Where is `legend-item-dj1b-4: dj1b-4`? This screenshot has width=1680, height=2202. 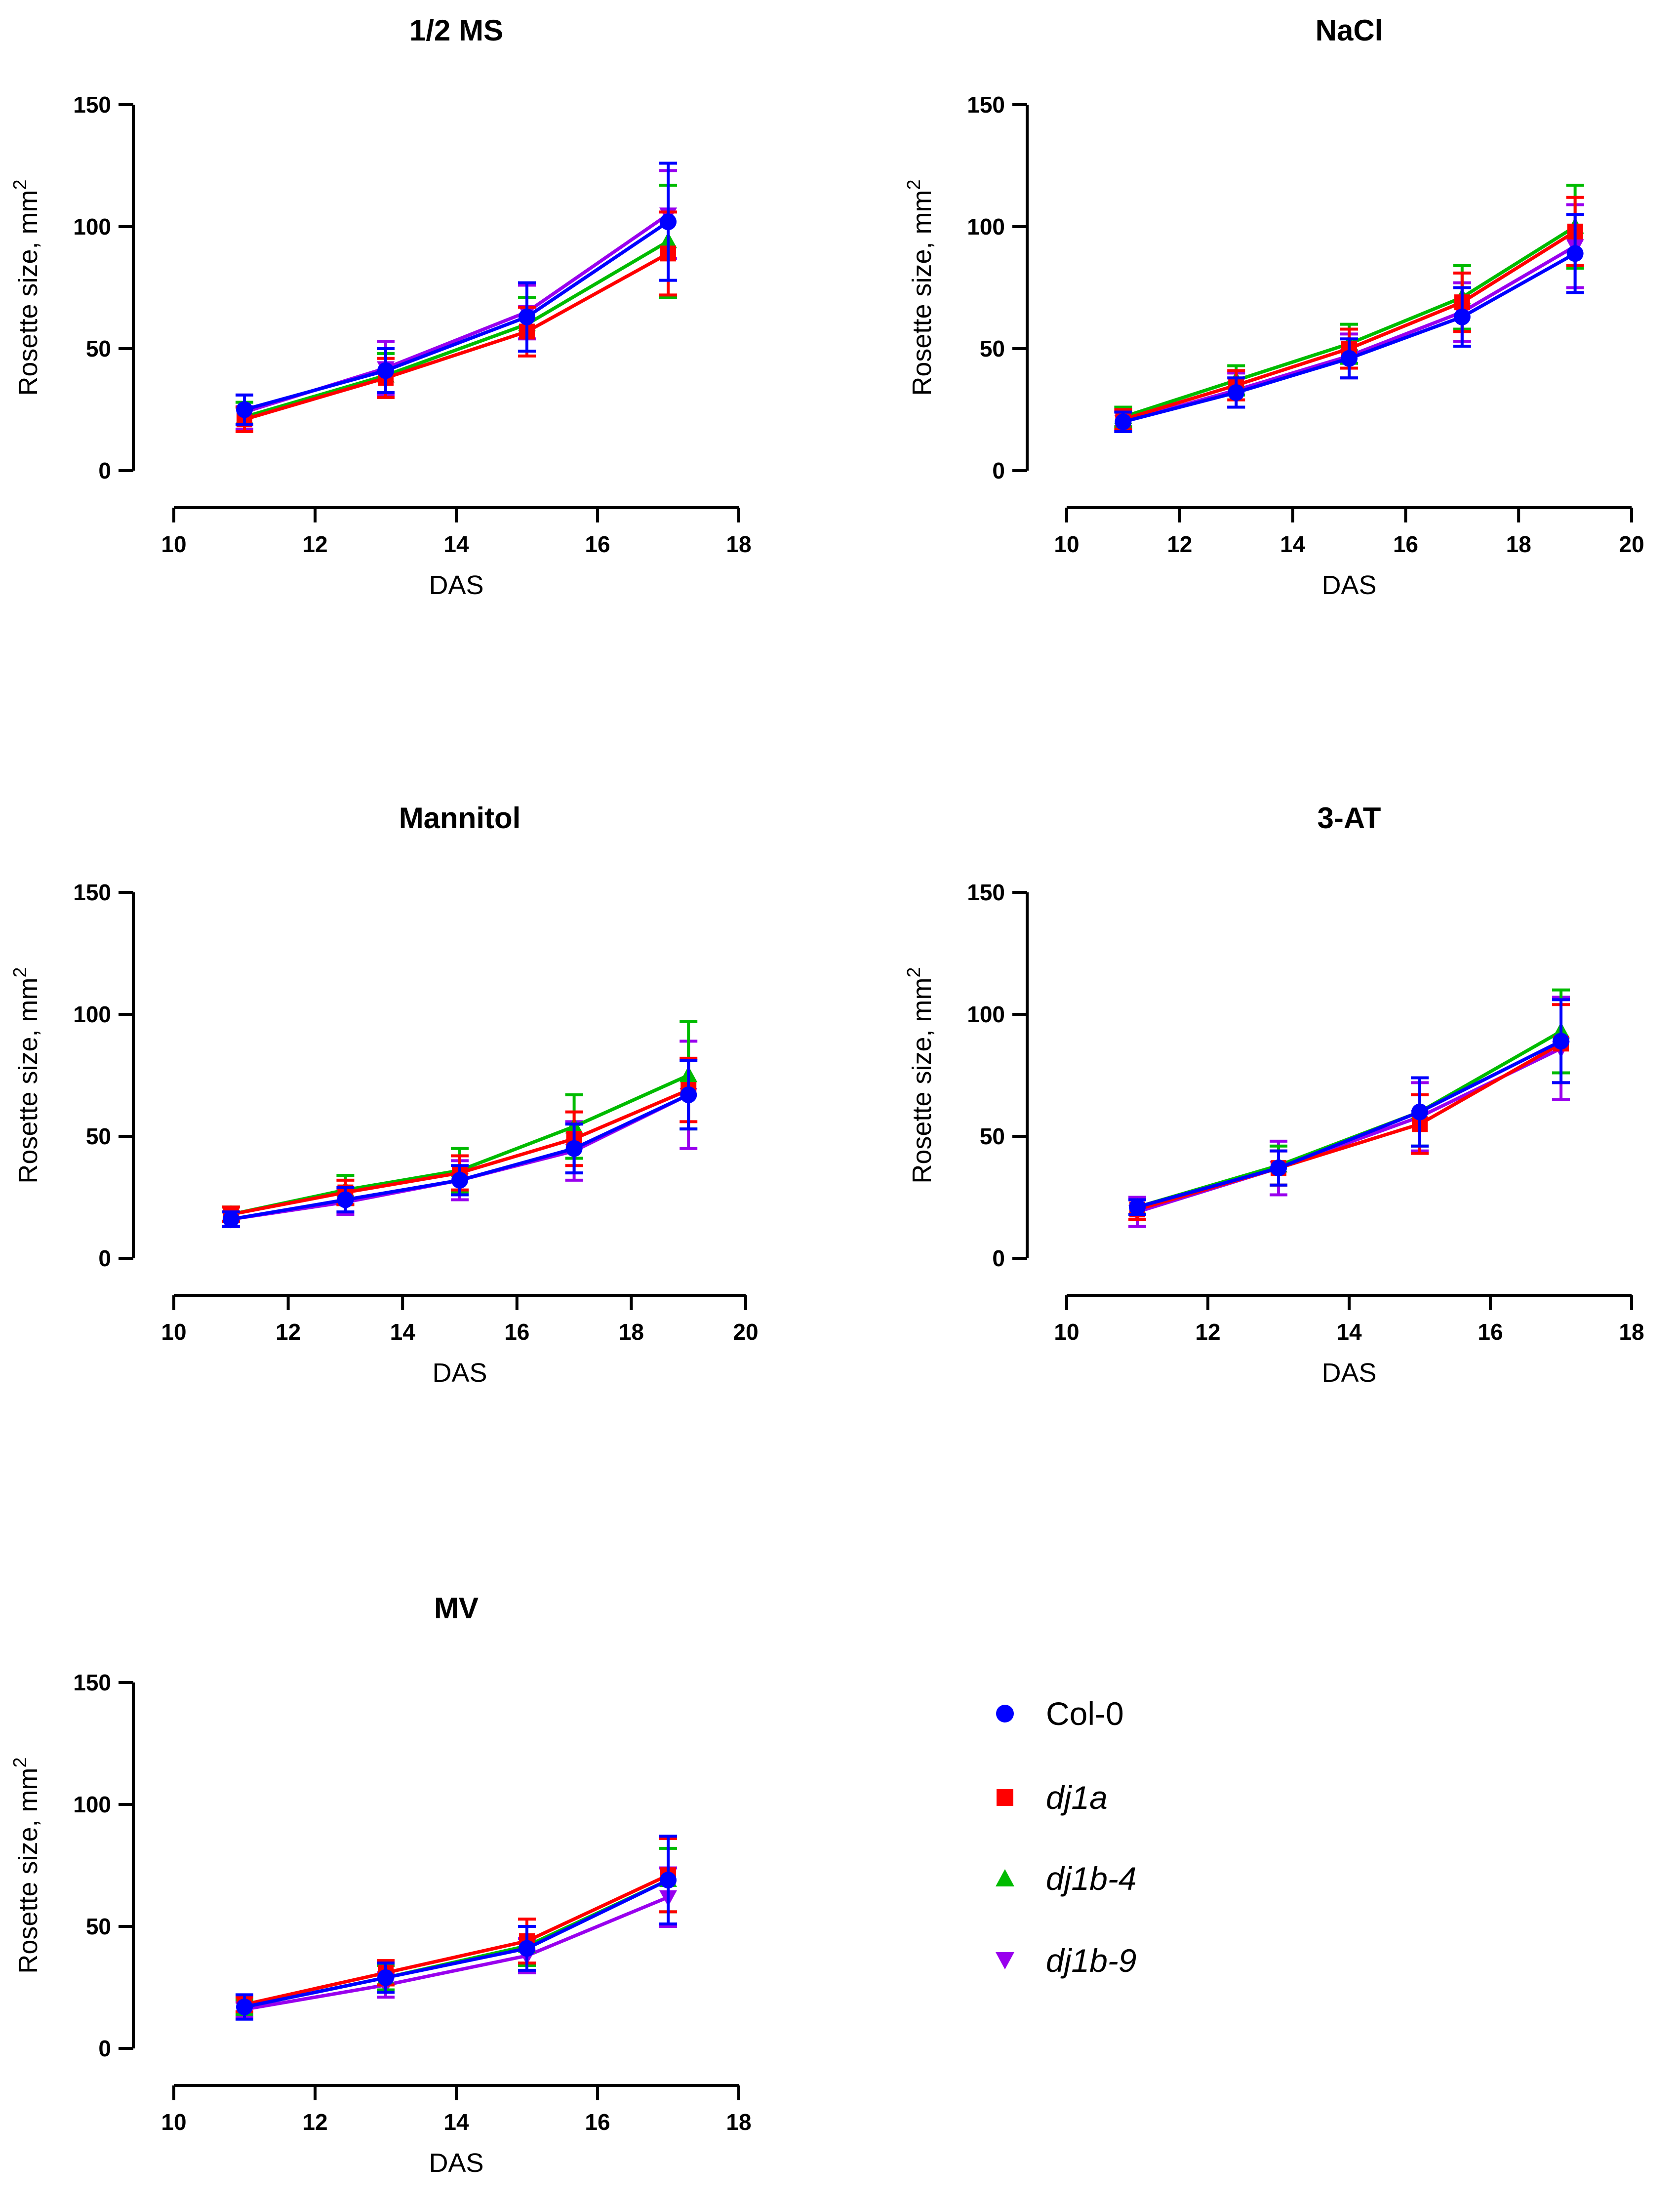 legend-item-dj1b-4: dj1b-4 is located at coordinates (1066, 1878).